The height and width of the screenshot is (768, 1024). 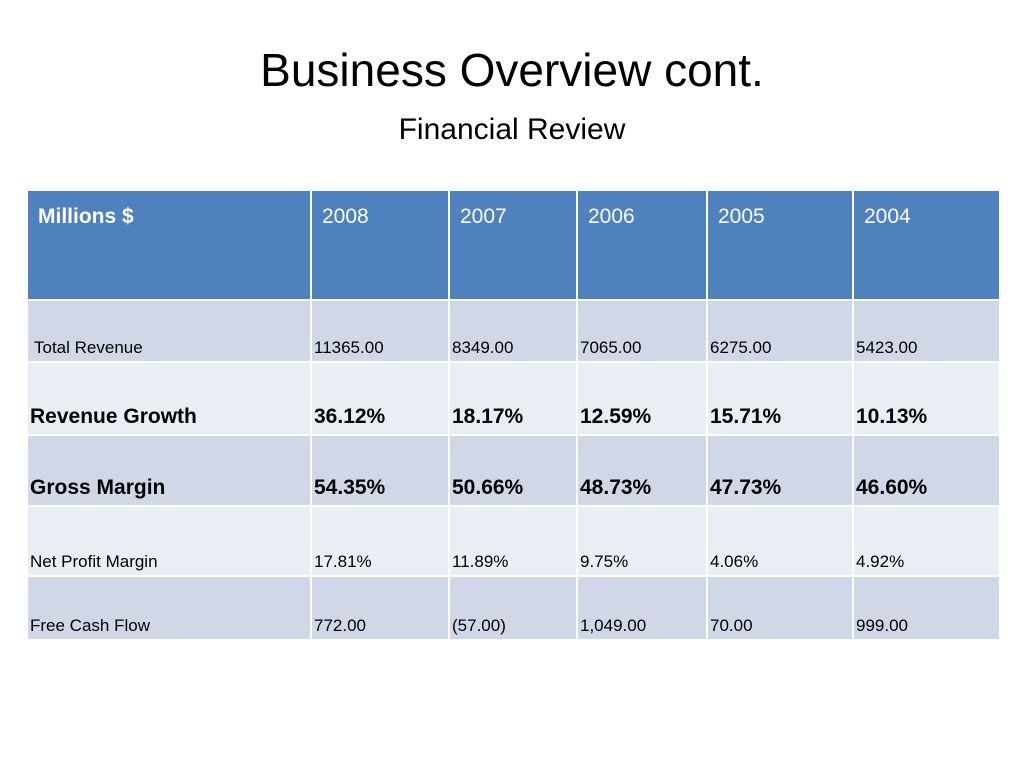 I want to click on table-cell: 9.75%, so click(x=642, y=541).